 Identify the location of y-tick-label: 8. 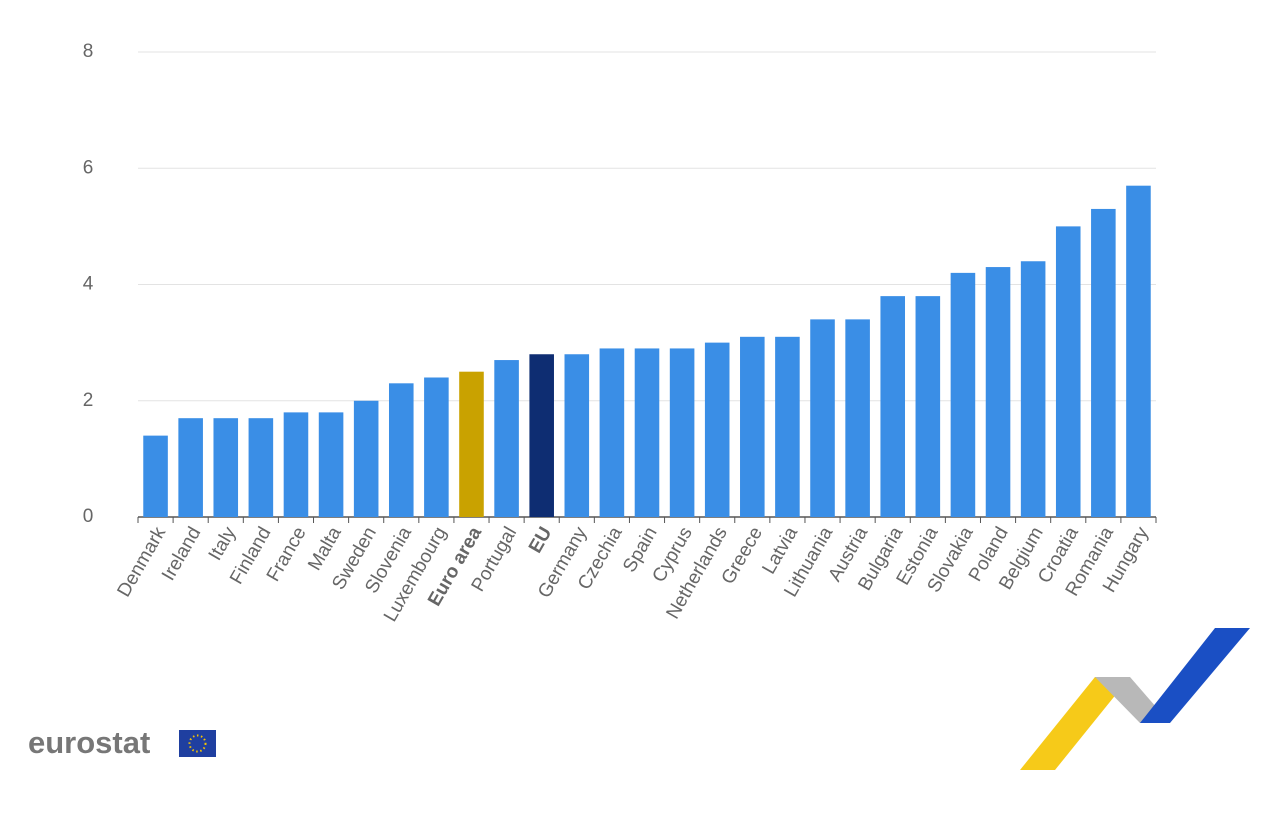
(88, 51).